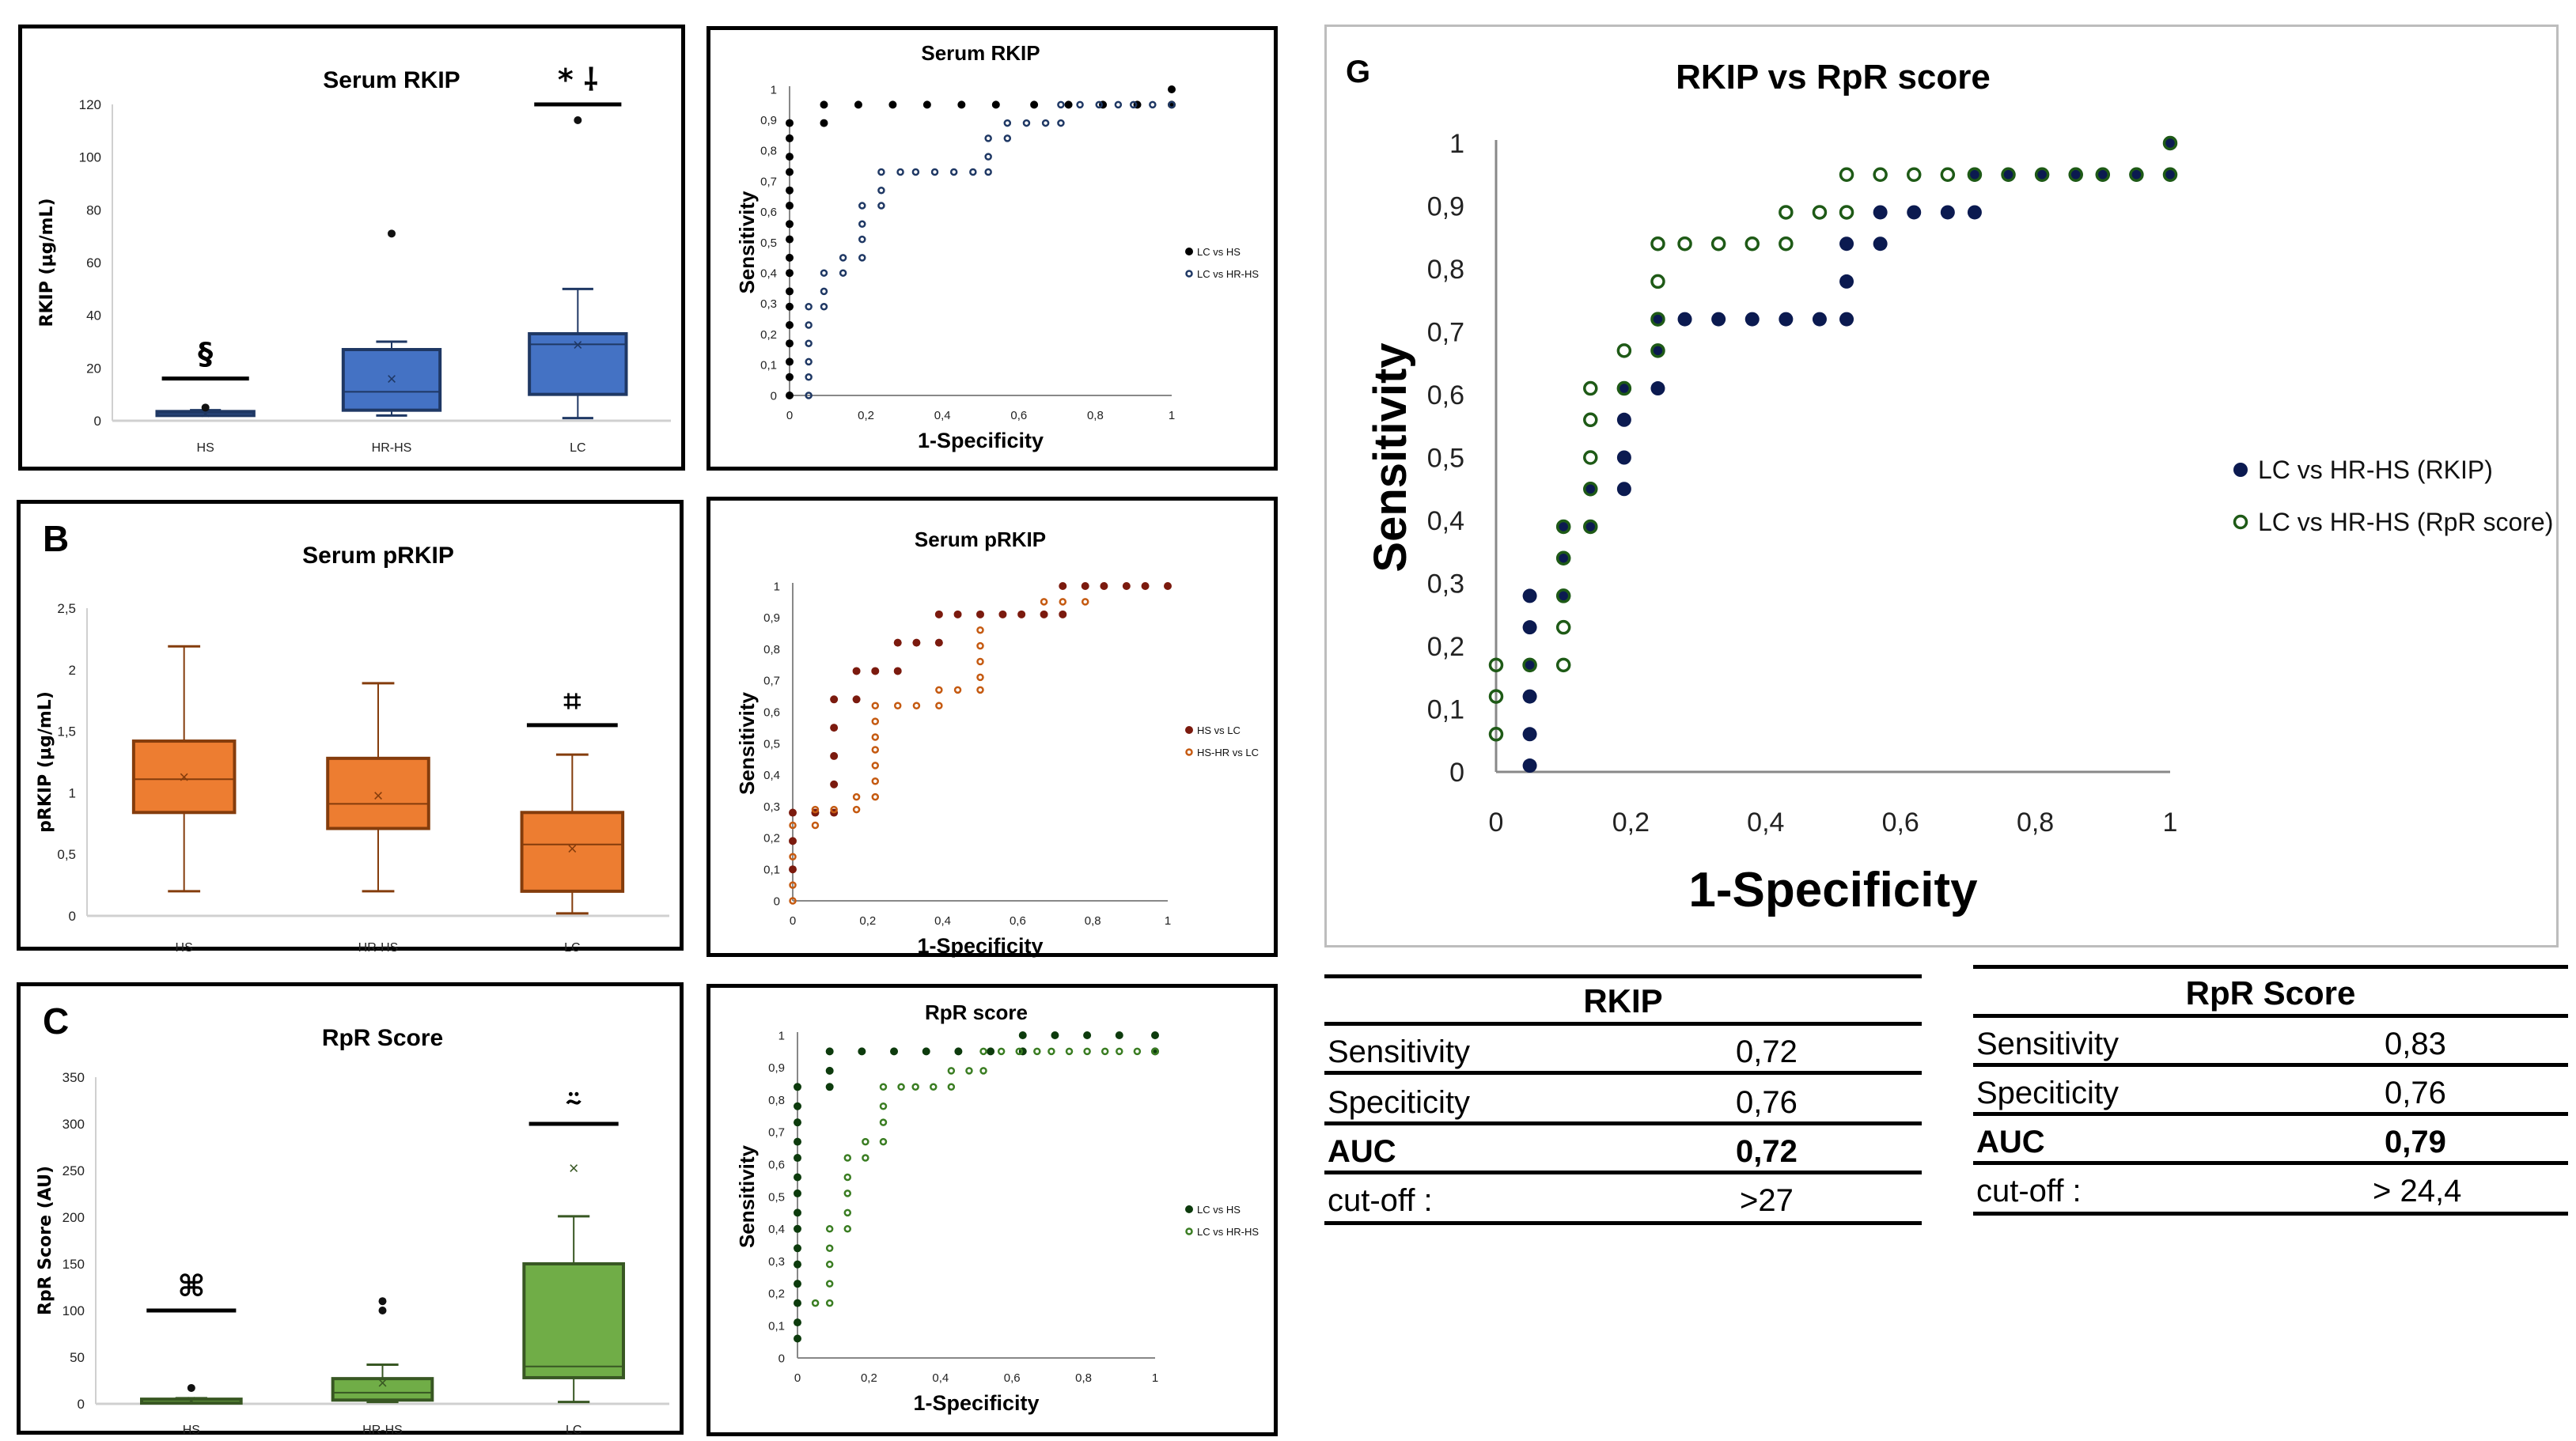 This screenshot has width=2576, height=1441. Describe the element at coordinates (1767, 1201) in the screenshot. I see `table-row-value: >27` at that location.